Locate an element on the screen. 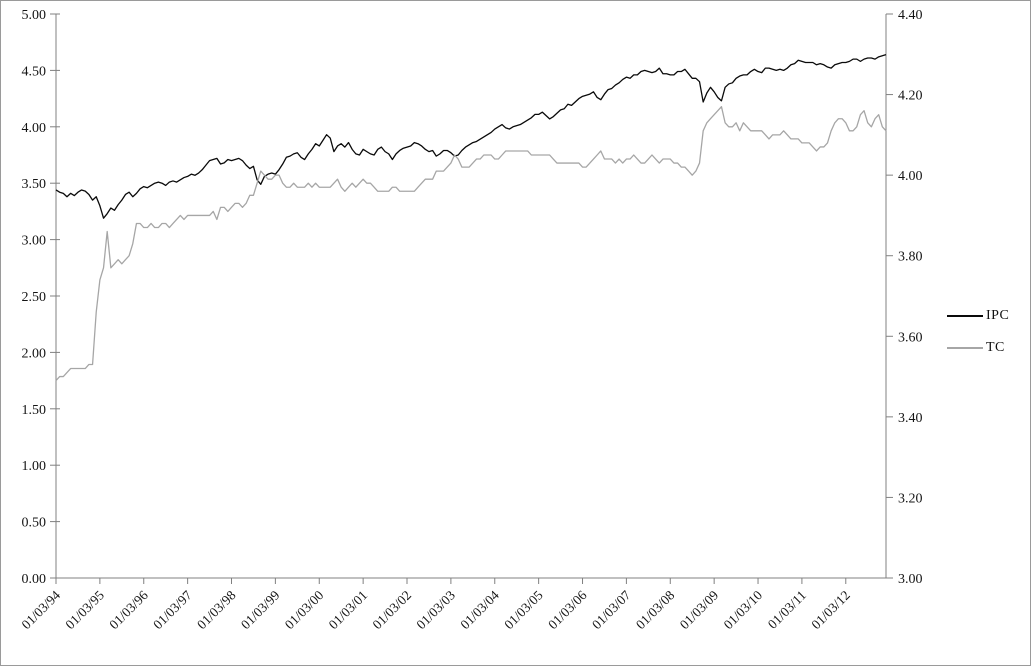 The height and width of the screenshot is (666, 1031). x-axis-tick-label: 01/03/11 is located at coordinates (787, 610).